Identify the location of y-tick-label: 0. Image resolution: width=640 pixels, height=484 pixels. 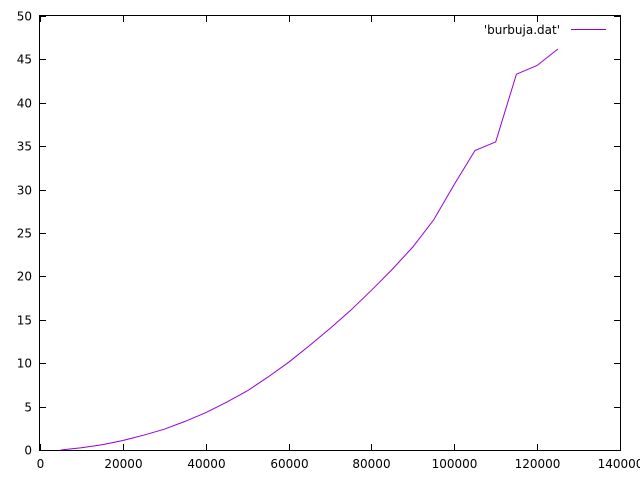
(28, 451).